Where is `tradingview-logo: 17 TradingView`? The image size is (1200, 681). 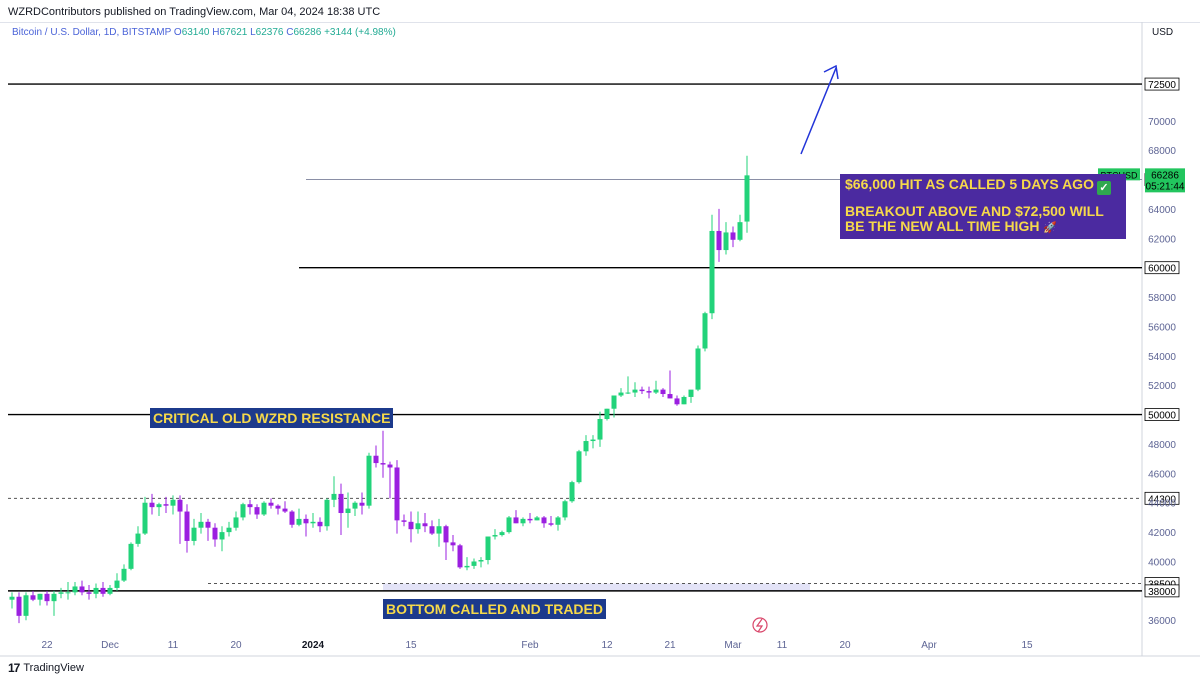 tradingview-logo: 17 TradingView is located at coordinates (46, 668).